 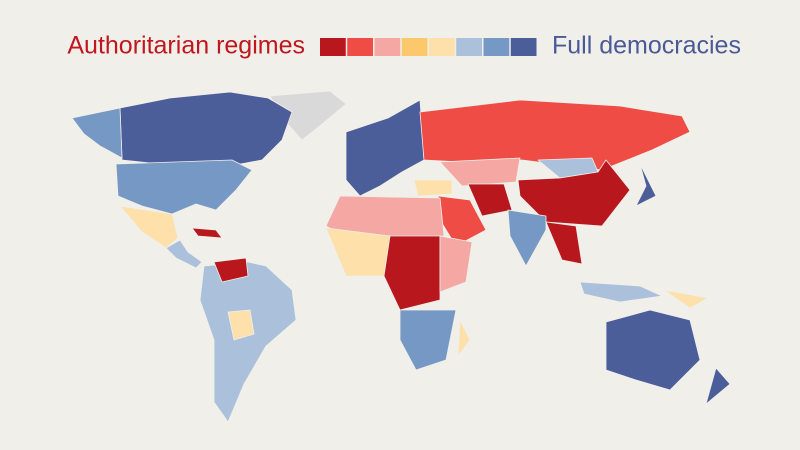 What do you see at coordinates (412, 273) in the screenshot?
I see `central-africa` at bounding box center [412, 273].